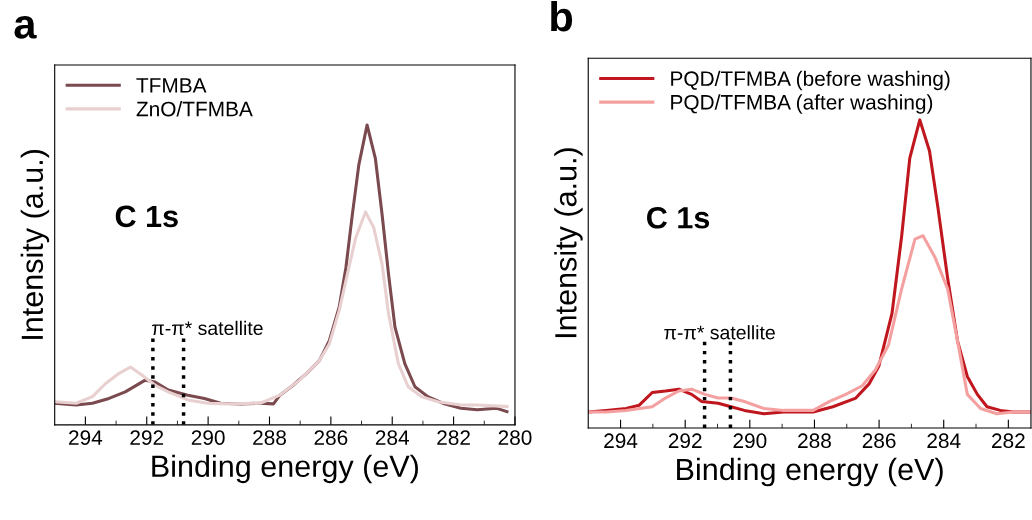 The image size is (1032, 520). Describe the element at coordinates (810, 80) in the screenshot. I see `legend-label: PQD/TFMBA (before washing)` at that location.